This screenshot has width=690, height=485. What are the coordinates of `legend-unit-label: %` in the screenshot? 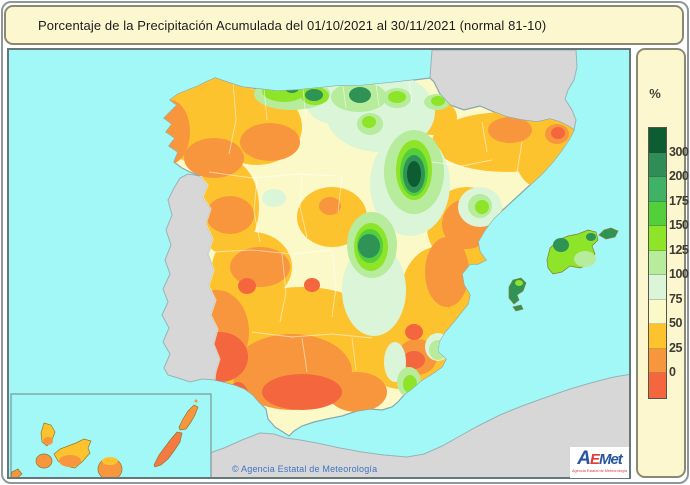 It's located at (655, 93).